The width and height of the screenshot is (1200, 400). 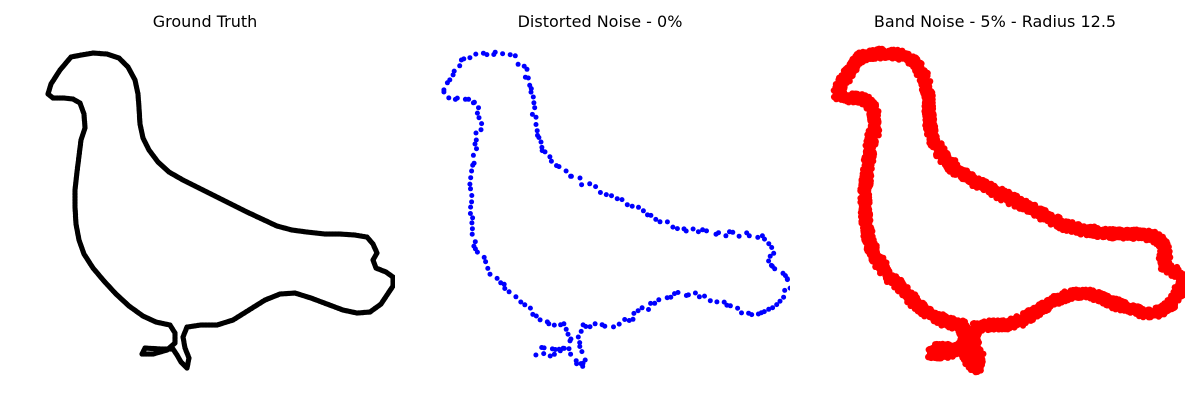 I want to click on chart-title: Ground Truth, so click(x=205, y=21).